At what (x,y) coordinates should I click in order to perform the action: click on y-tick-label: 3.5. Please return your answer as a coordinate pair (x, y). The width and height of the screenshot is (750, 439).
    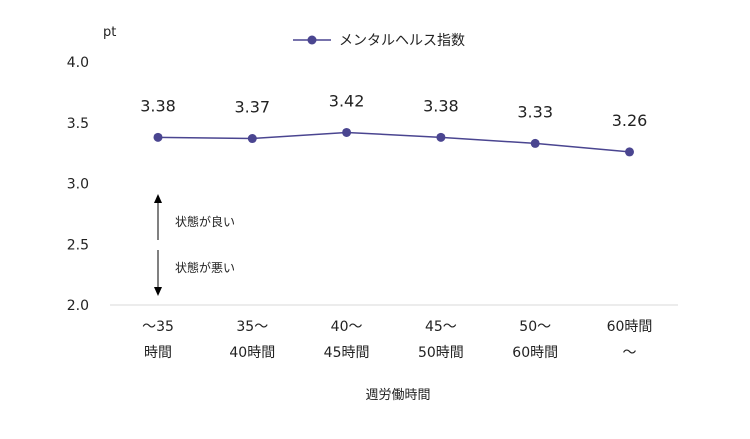
    Looking at the image, I should click on (78, 124).